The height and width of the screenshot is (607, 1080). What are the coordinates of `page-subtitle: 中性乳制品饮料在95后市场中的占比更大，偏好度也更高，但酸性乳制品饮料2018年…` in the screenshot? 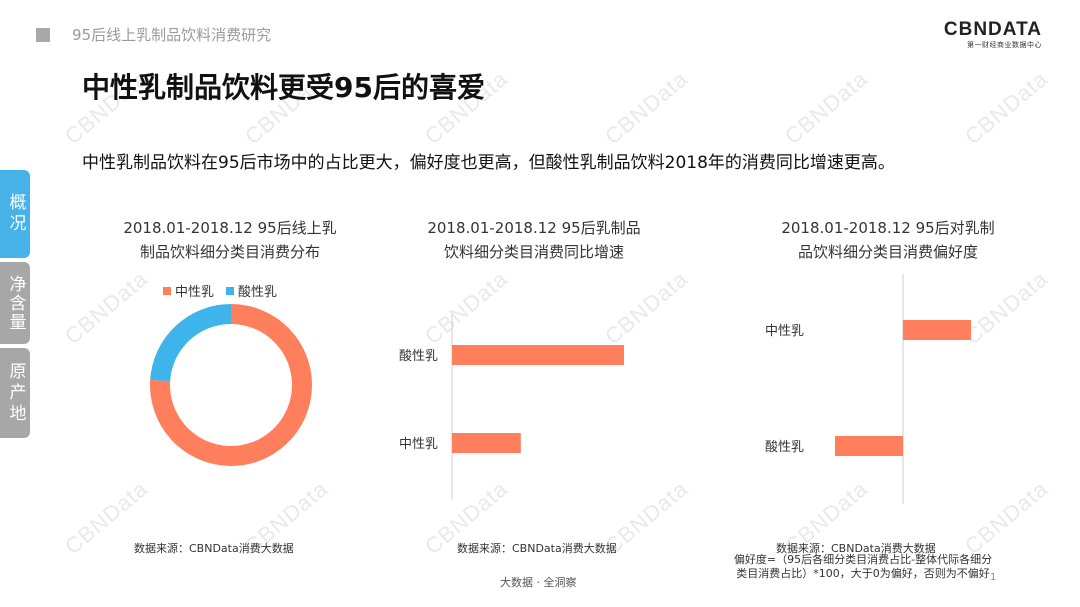 It's located at (488, 163).